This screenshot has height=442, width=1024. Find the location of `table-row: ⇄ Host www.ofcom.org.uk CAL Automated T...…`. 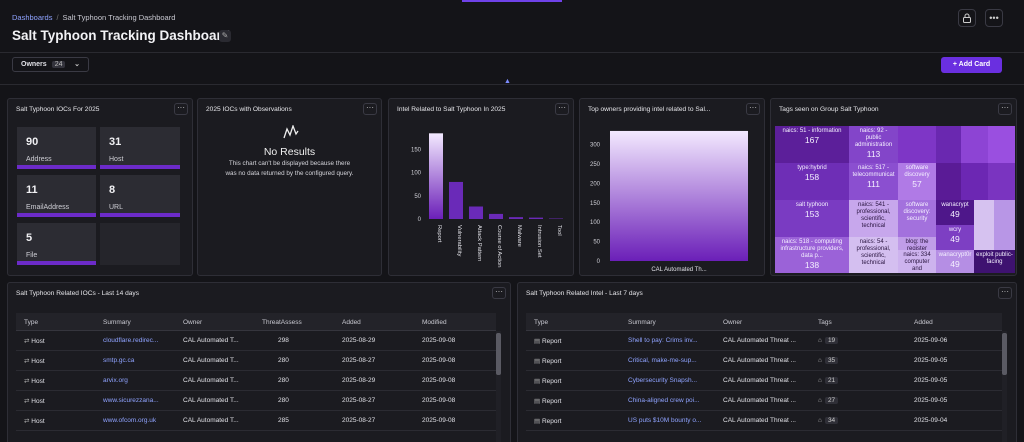

table-row: ⇄ Host www.ofcom.org.uk CAL Automated T...… is located at coordinates (256, 421).